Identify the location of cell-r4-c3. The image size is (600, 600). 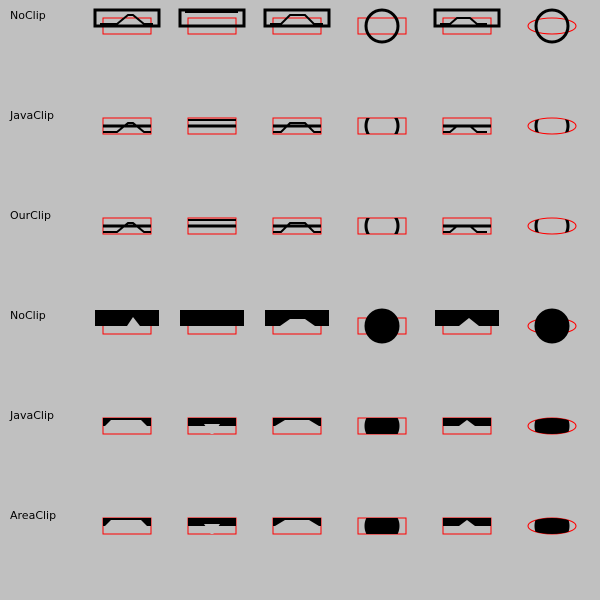
(382, 426).